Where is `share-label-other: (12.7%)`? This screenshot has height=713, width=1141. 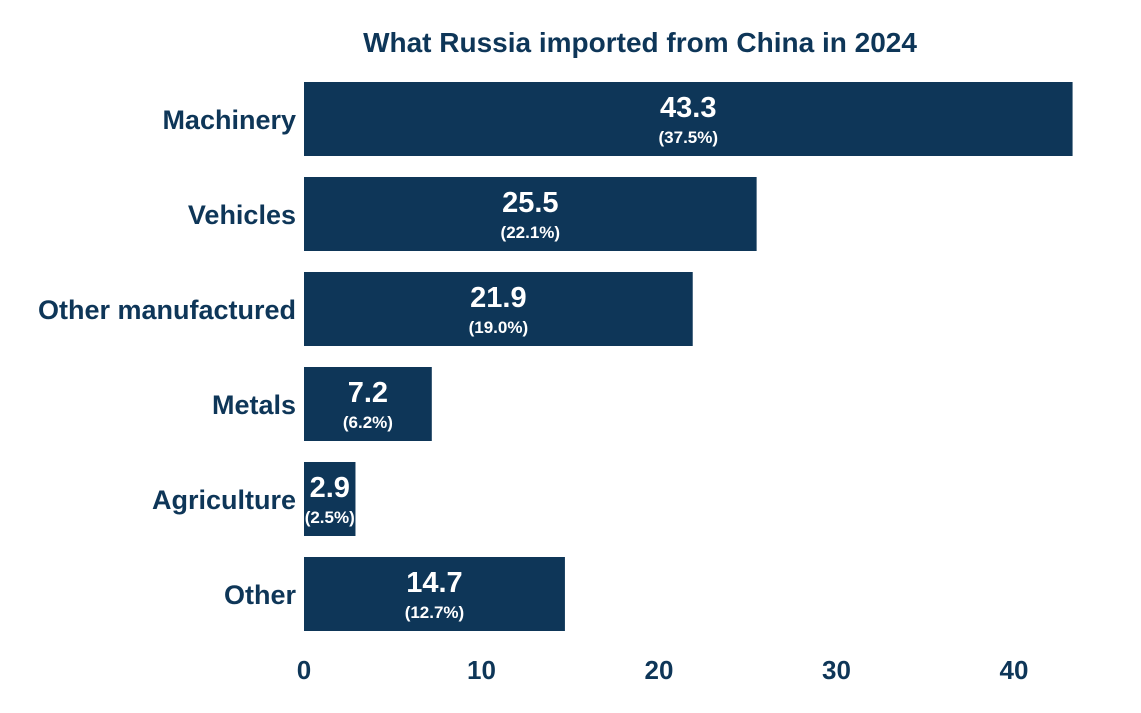 share-label-other: (12.7%) is located at coordinates (435, 612).